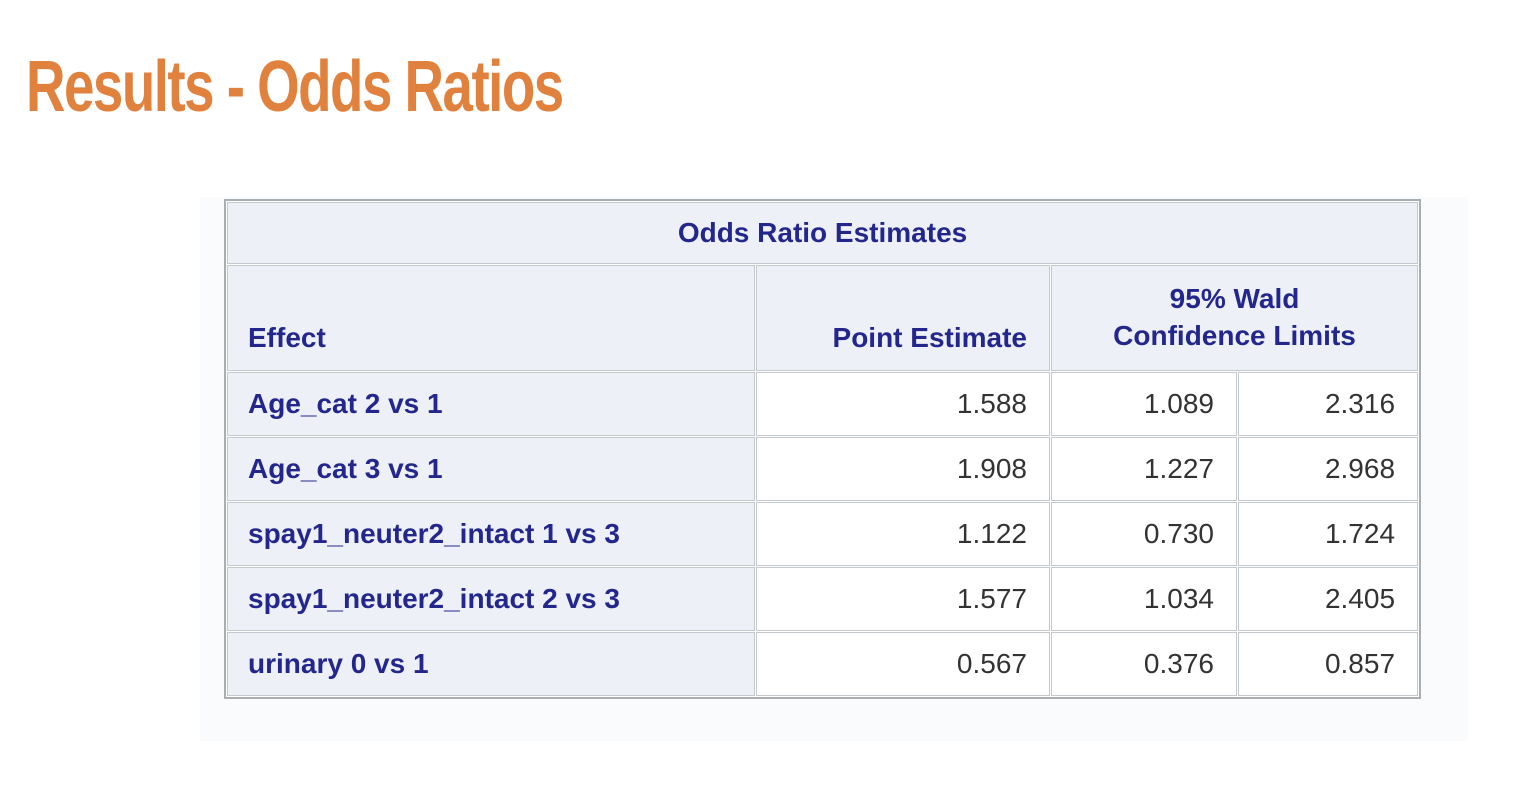 This screenshot has width=1520, height=788. Describe the element at coordinates (1328, 534) in the screenshot. I see `ci-upper-value: 1.724` at that location.